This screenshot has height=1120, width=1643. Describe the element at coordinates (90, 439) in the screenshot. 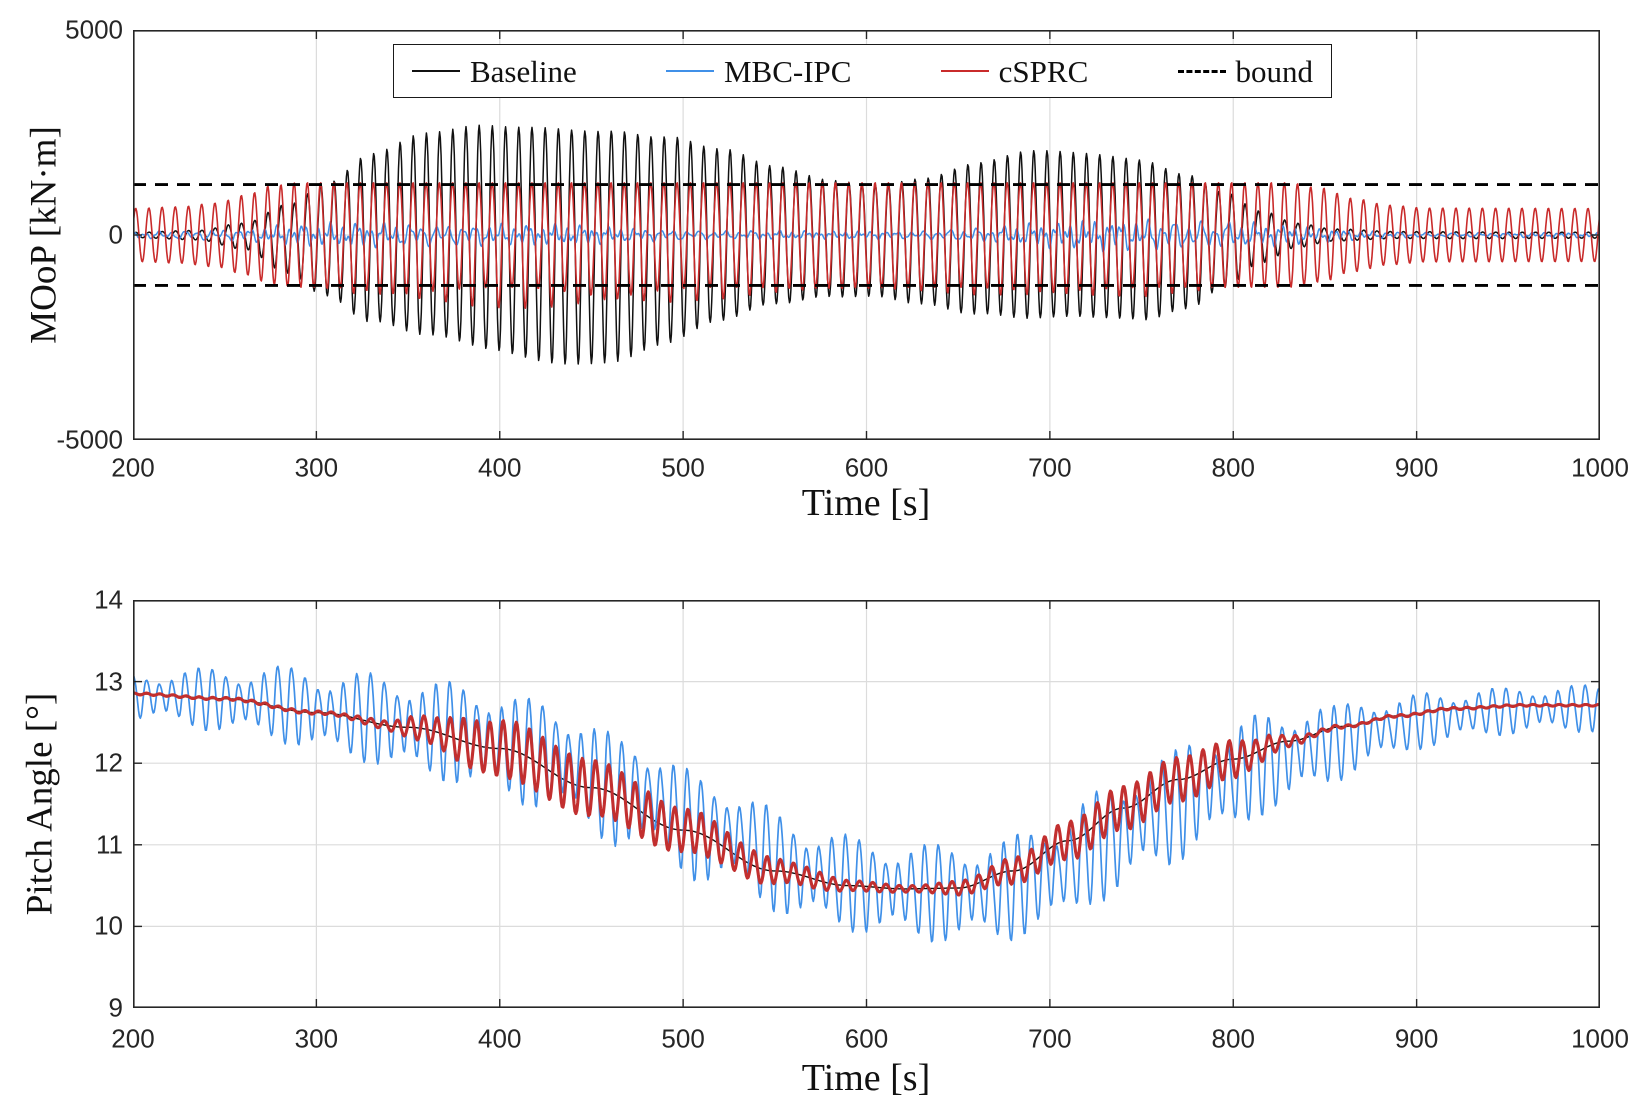

I see `y-tick-label: -5000` at that location.